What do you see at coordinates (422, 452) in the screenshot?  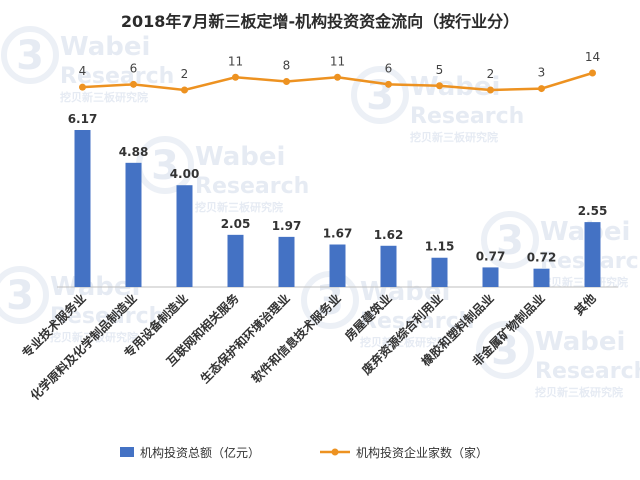 I see `legend-line-label: 机构投资企业家数（家）` at bounding box center [422, 452].